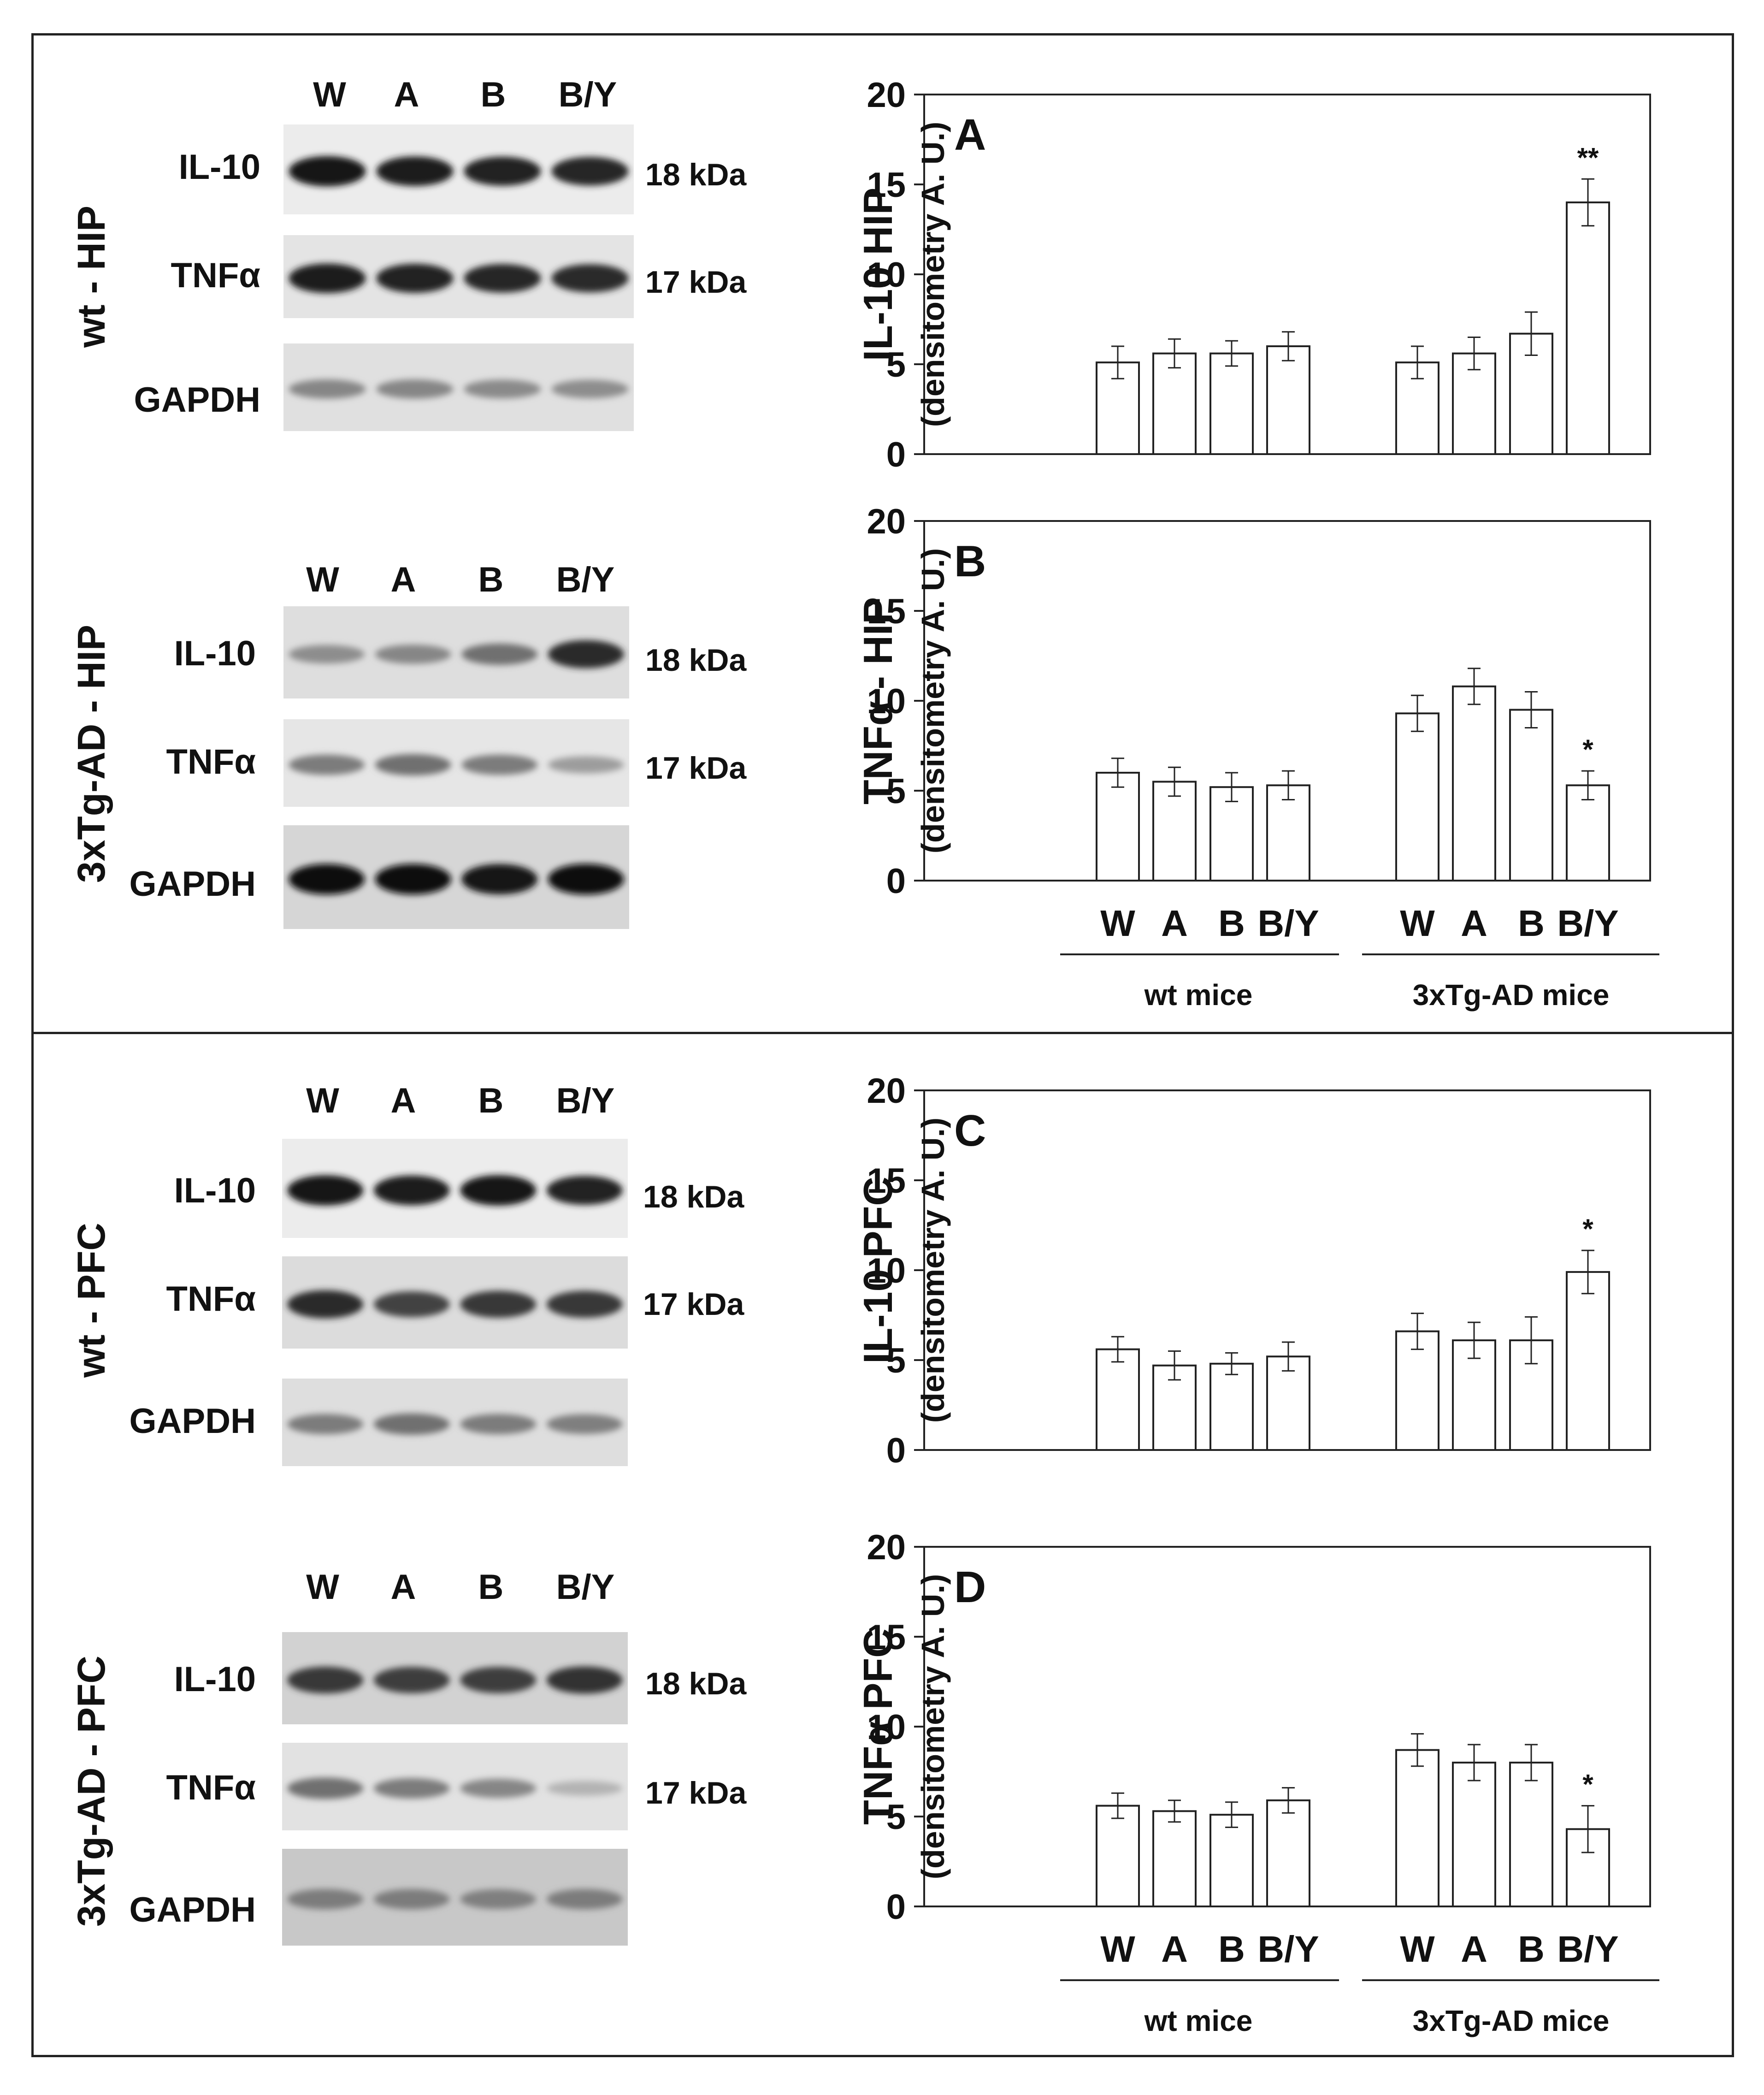  I want to click on group-label: 3xTg-AD mice, so click(1512, 2021).